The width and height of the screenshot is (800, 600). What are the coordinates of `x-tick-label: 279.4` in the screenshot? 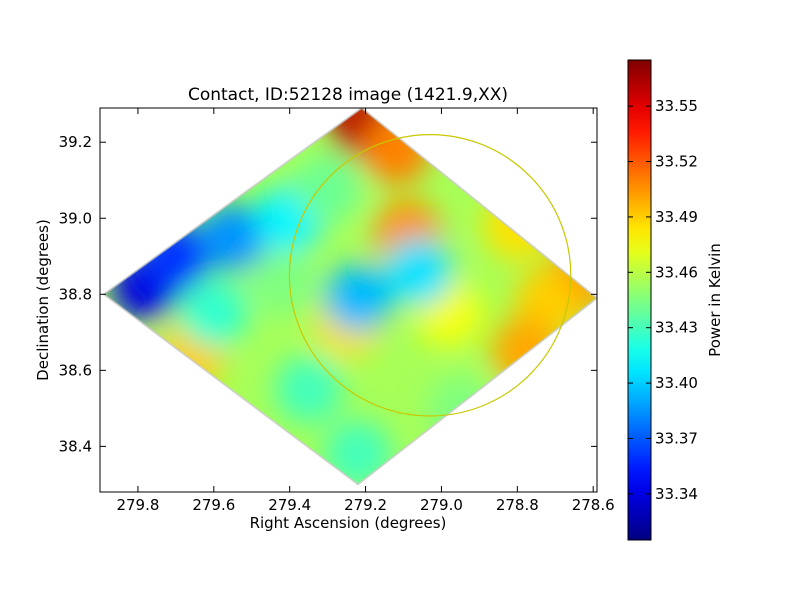 It's located at (289, 505).